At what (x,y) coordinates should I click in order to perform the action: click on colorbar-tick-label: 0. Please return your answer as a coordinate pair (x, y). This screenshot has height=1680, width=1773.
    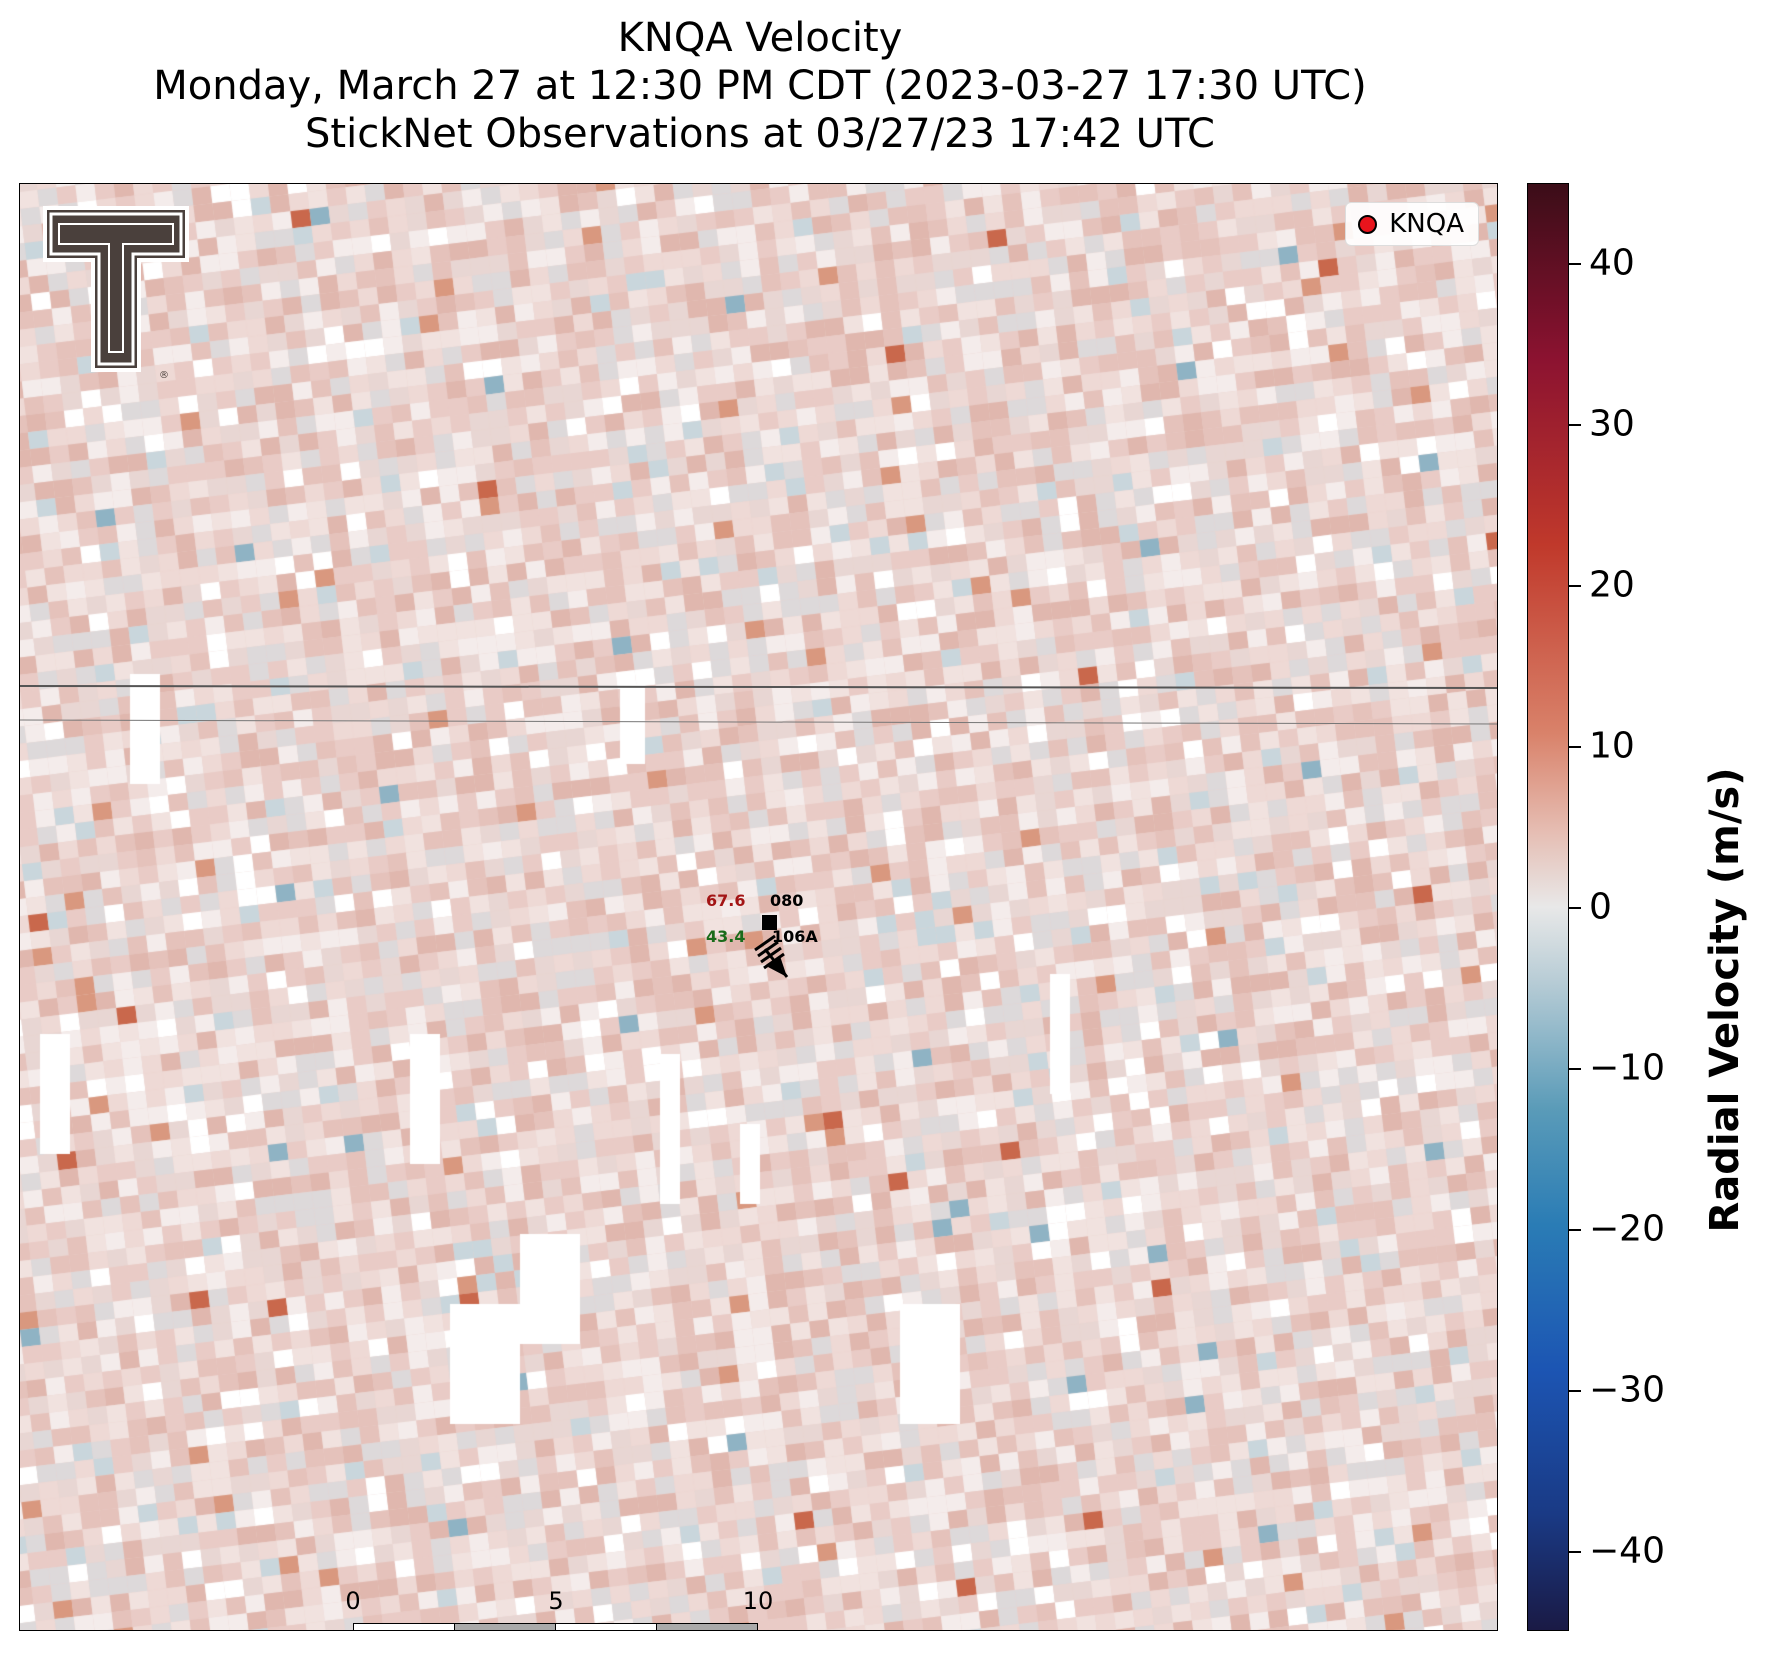
    Looking at the image, I should click on (1600, 907).